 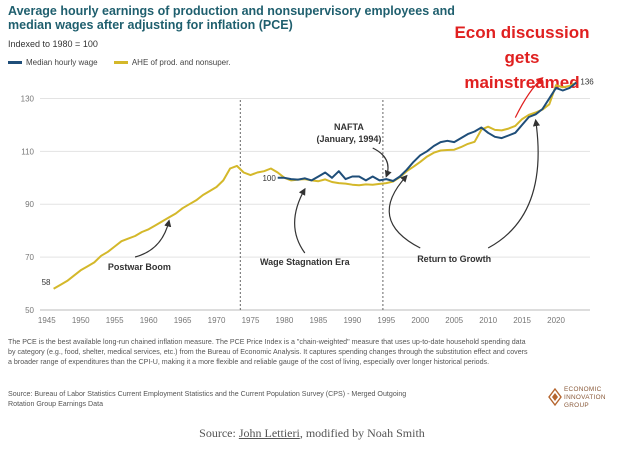 I want to click on legend-label-median: Median hourly wage, so click(x=62, y=62).